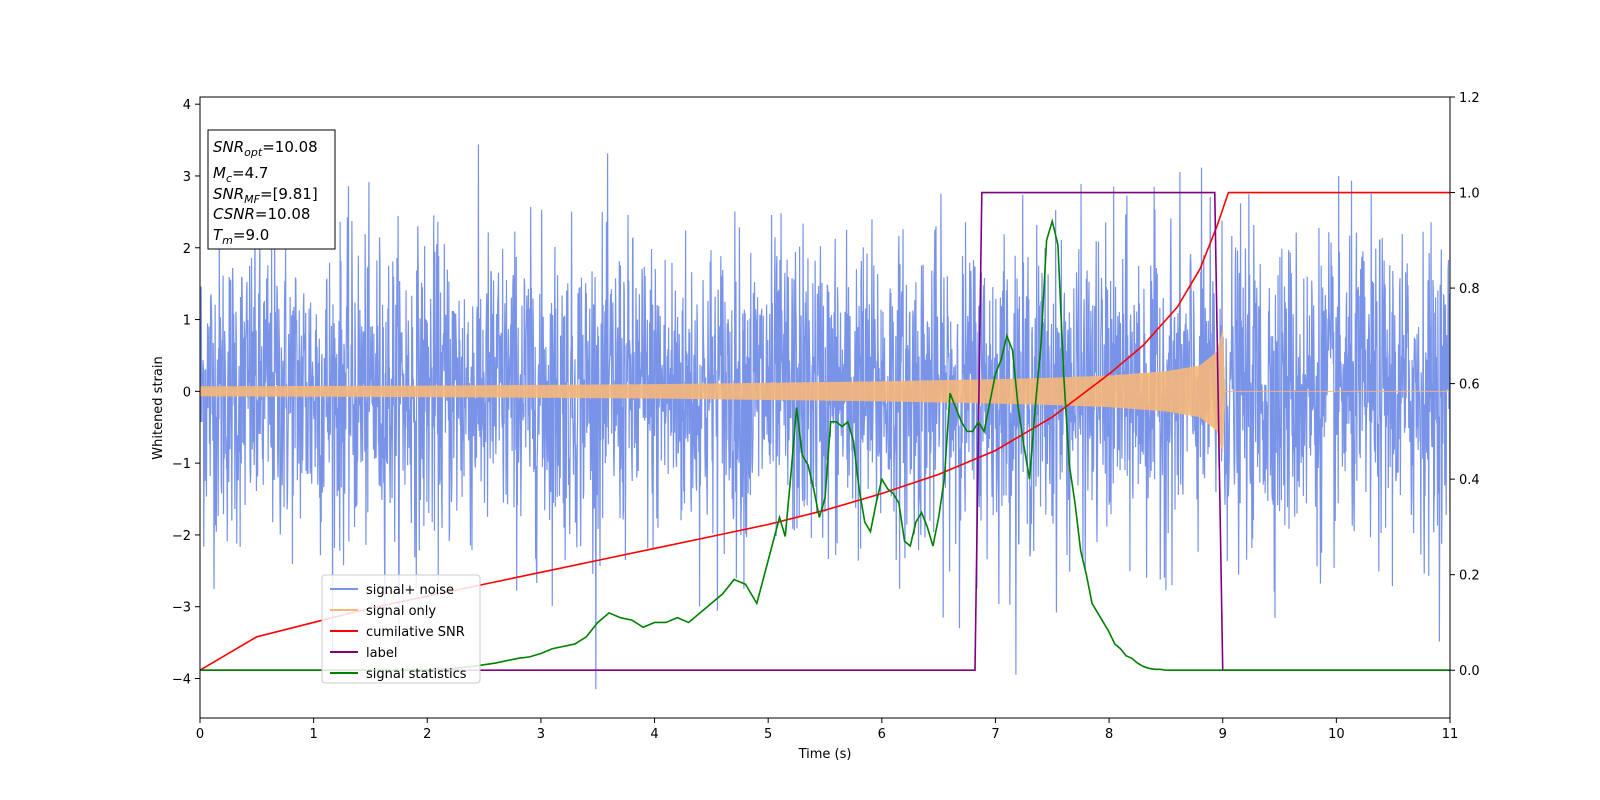 This screenshot has width=1600, height=800. What do you see at coordinates (241, 236) in the screenshot?
I see `info-tm: Tm=9.0` at bounding box center [241, 236].